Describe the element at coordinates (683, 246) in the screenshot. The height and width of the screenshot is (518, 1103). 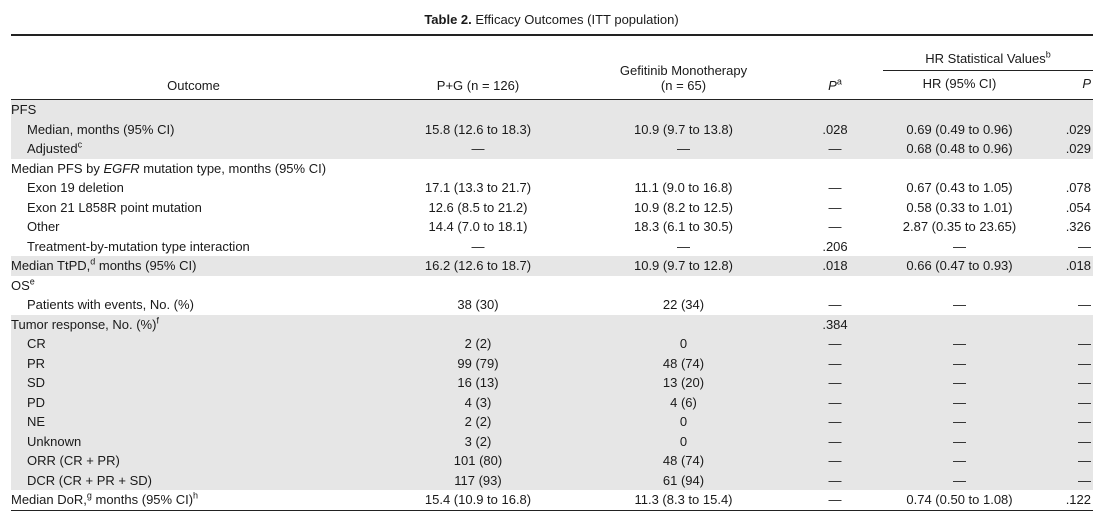
I see `cell-gefitinib: —` at that location.